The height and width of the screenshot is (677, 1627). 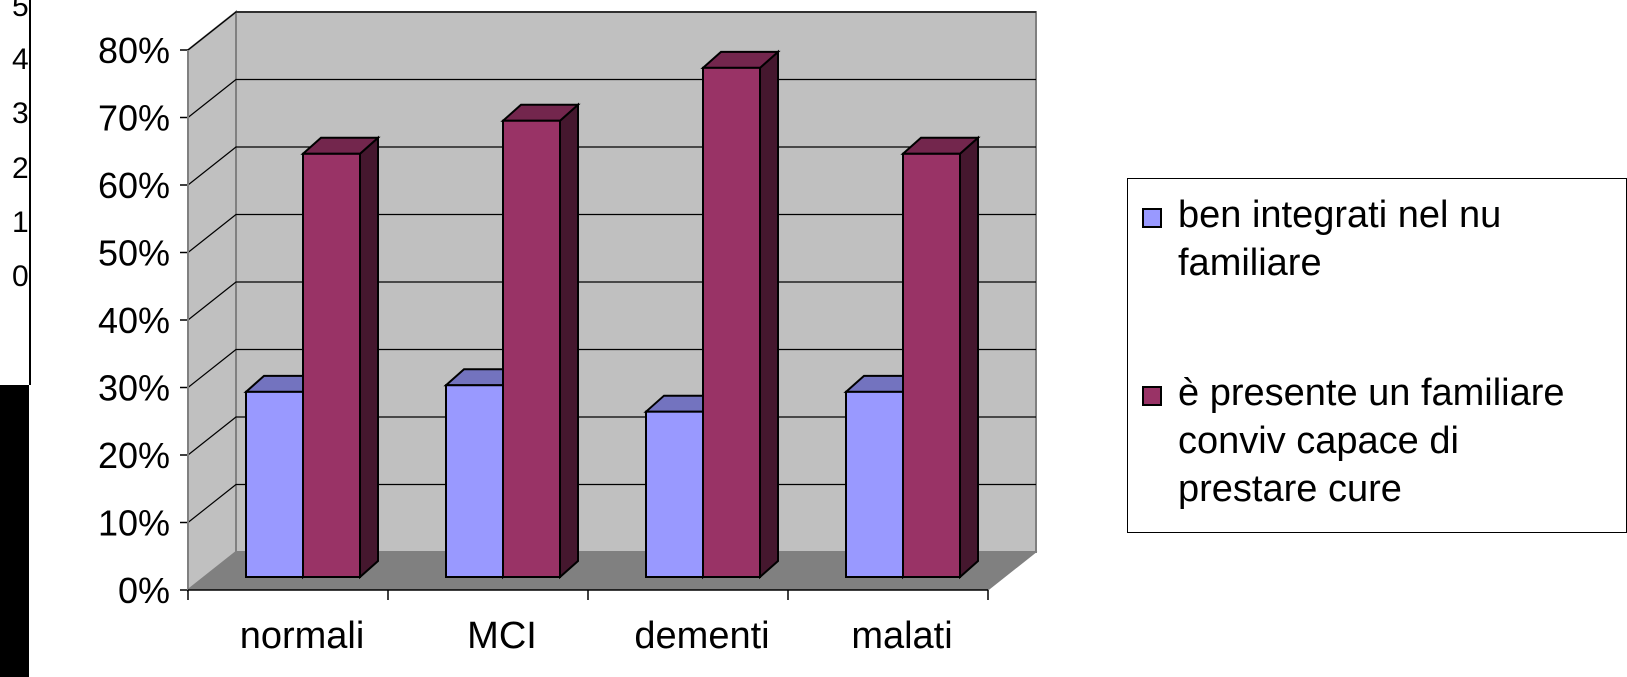 I want to click on y-tick-label: 10%, so click(x=134, y=523).